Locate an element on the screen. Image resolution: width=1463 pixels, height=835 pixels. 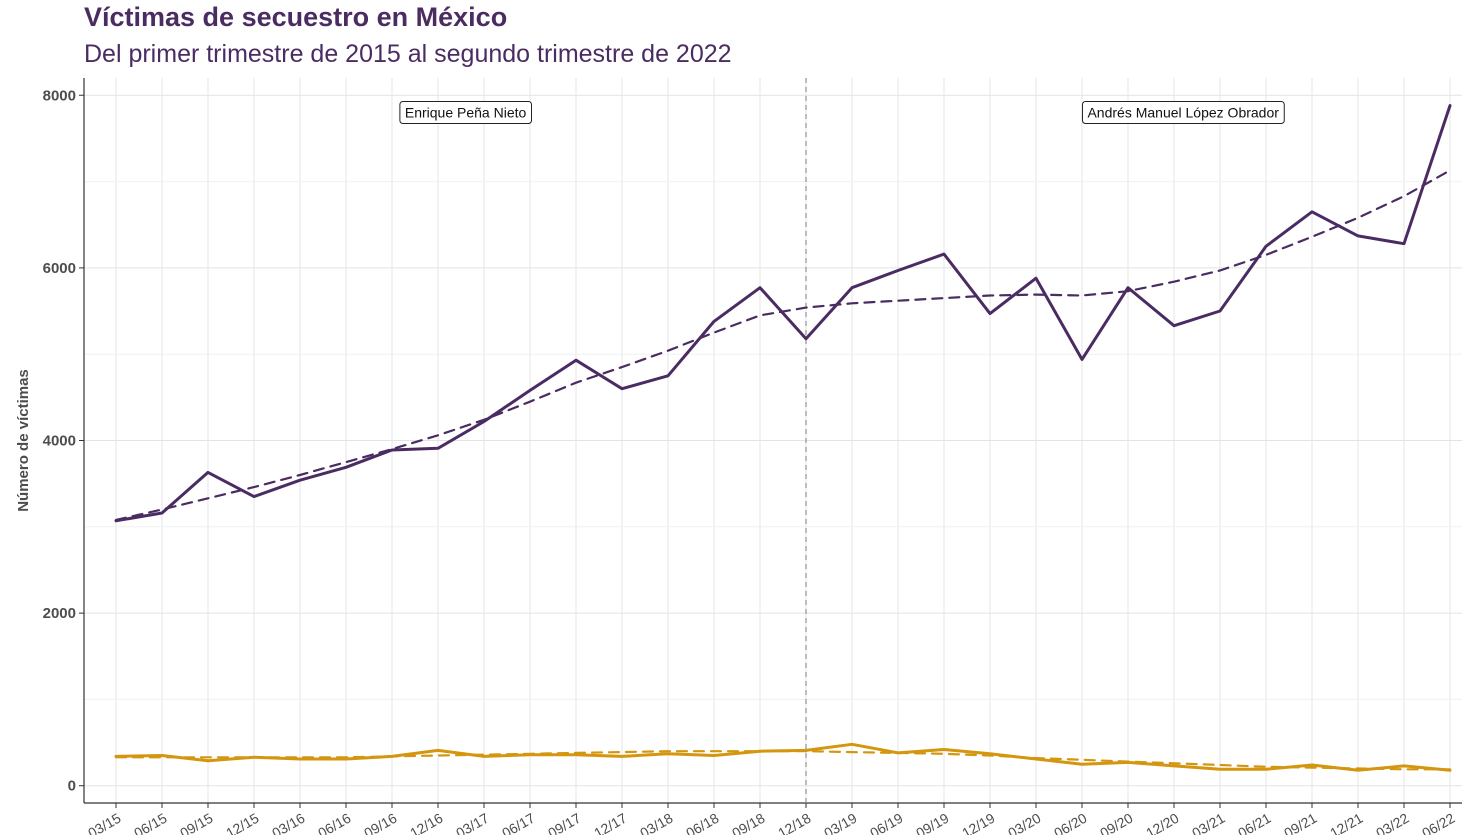
x-tick-label: 06/16 is located at coordinates (334, 822).